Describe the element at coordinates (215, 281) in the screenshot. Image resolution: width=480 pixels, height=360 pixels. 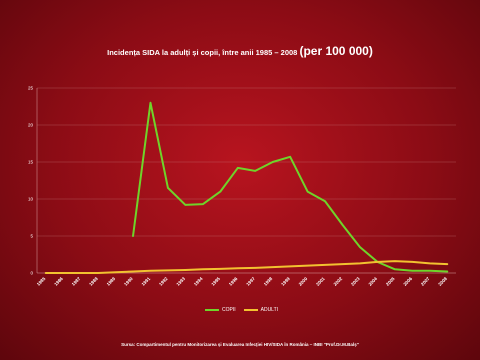
I see `x-tick-label: 1995` at that location.